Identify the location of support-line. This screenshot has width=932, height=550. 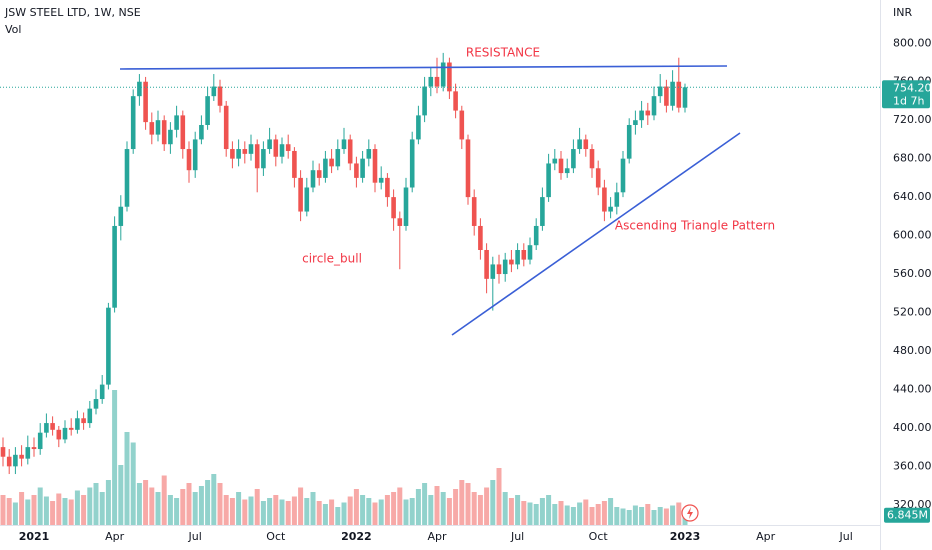
(596, 234).